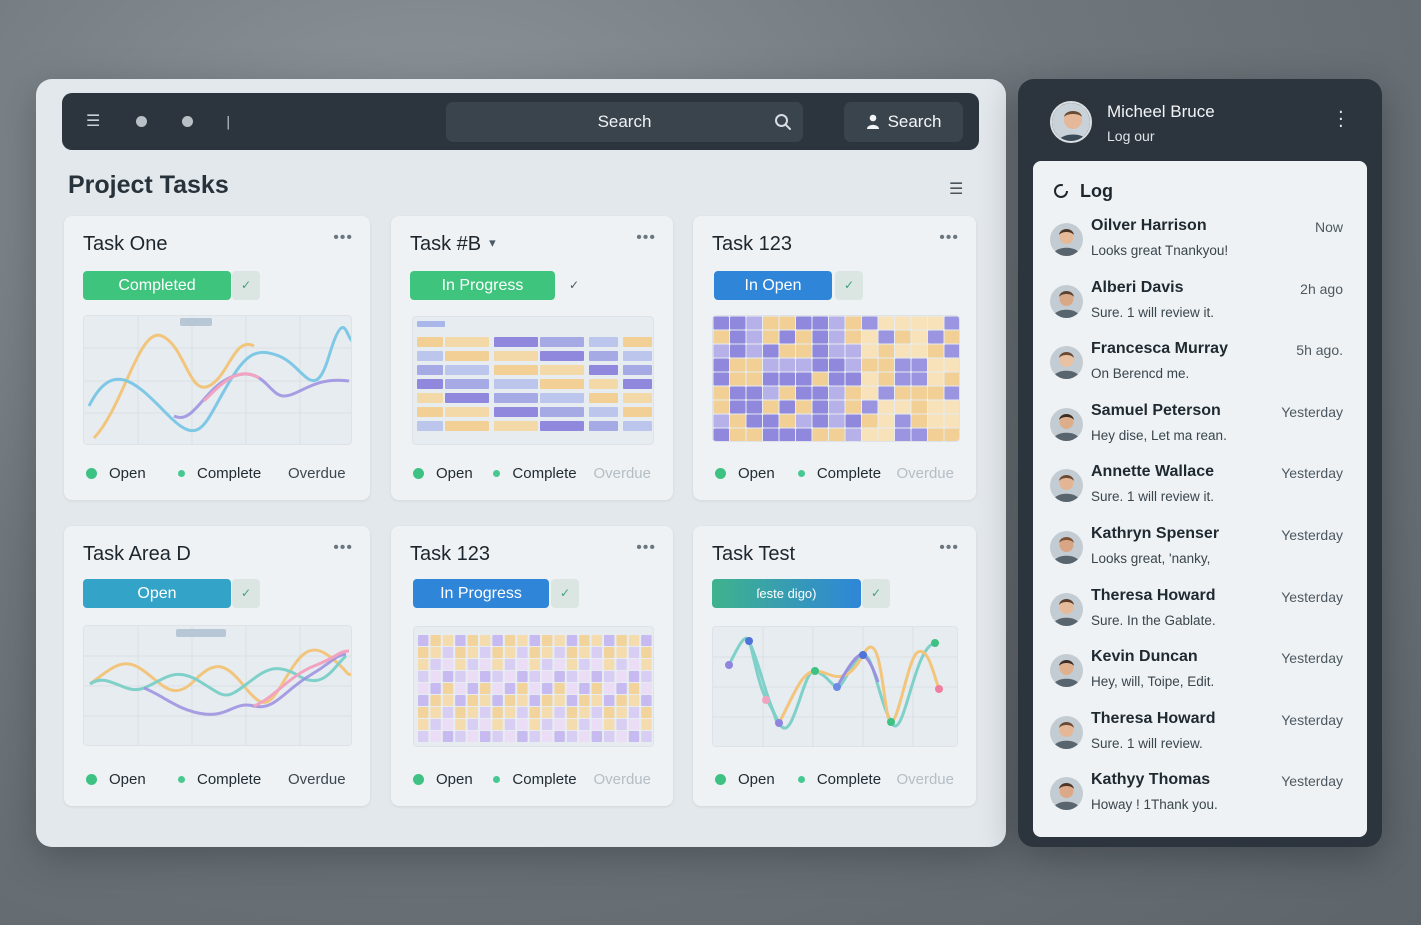  Describe the element at coordinates (956, 188) in the screenshot. I see `list-view-icon: ☰` at that location.